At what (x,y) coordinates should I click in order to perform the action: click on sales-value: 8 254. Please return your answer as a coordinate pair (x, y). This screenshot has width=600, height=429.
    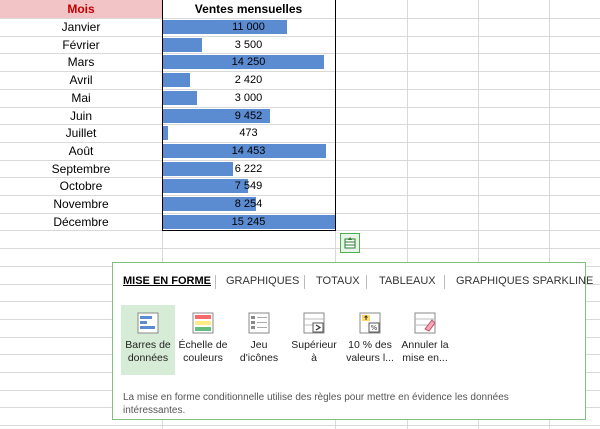
    Looking at the image, I should click on (248, 204).